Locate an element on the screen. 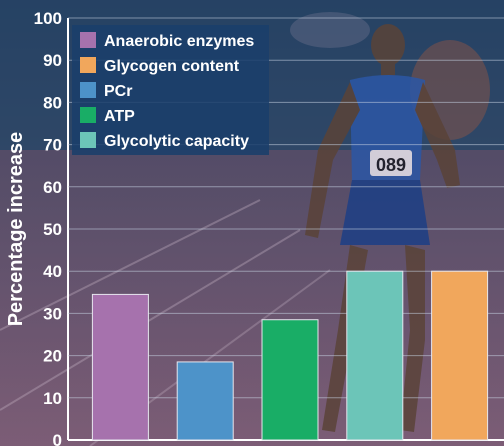 This screenshot has height=446, width=504. y-tick-label: 90 is located at coordinates (52, 60).